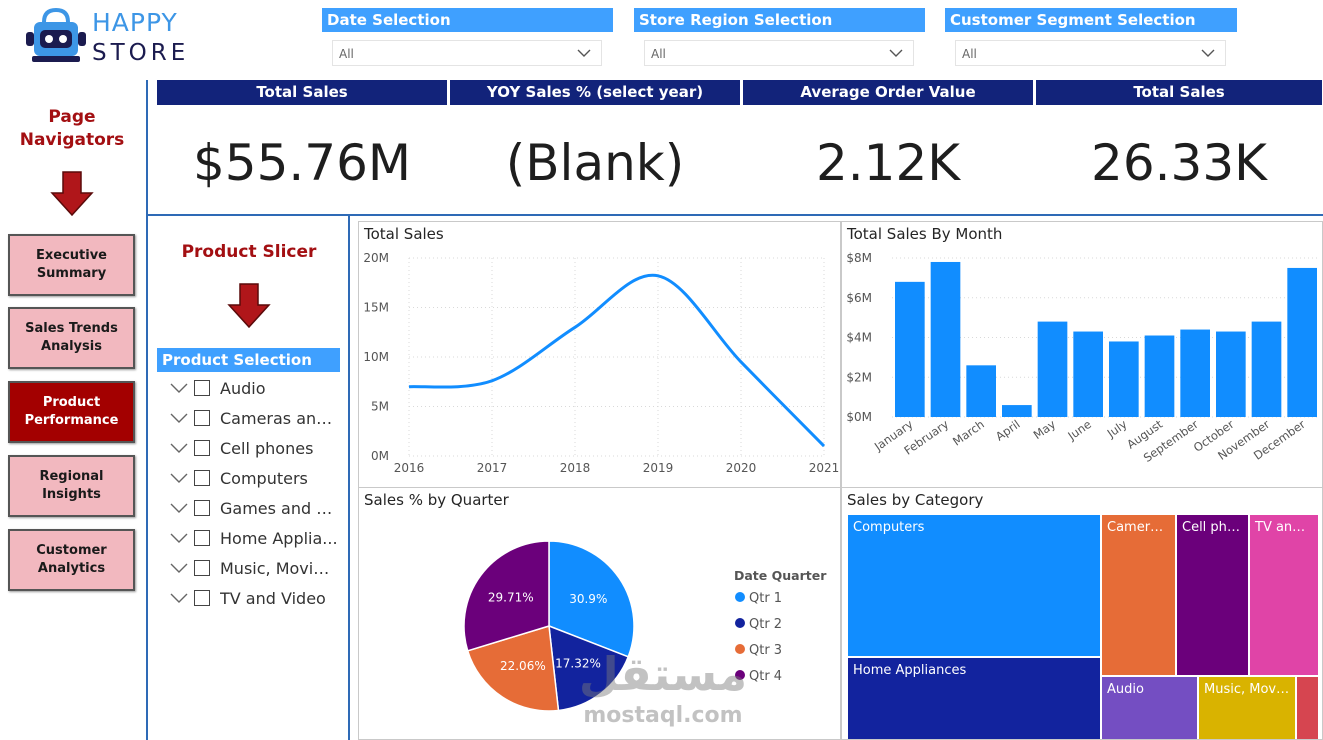 This screenshot has width=1323, height=740. What do you see at coordinates (662, 715) in the screenshot?
I see `watermark-latin-text: mostaql.com` at bounding box center [662, 715].